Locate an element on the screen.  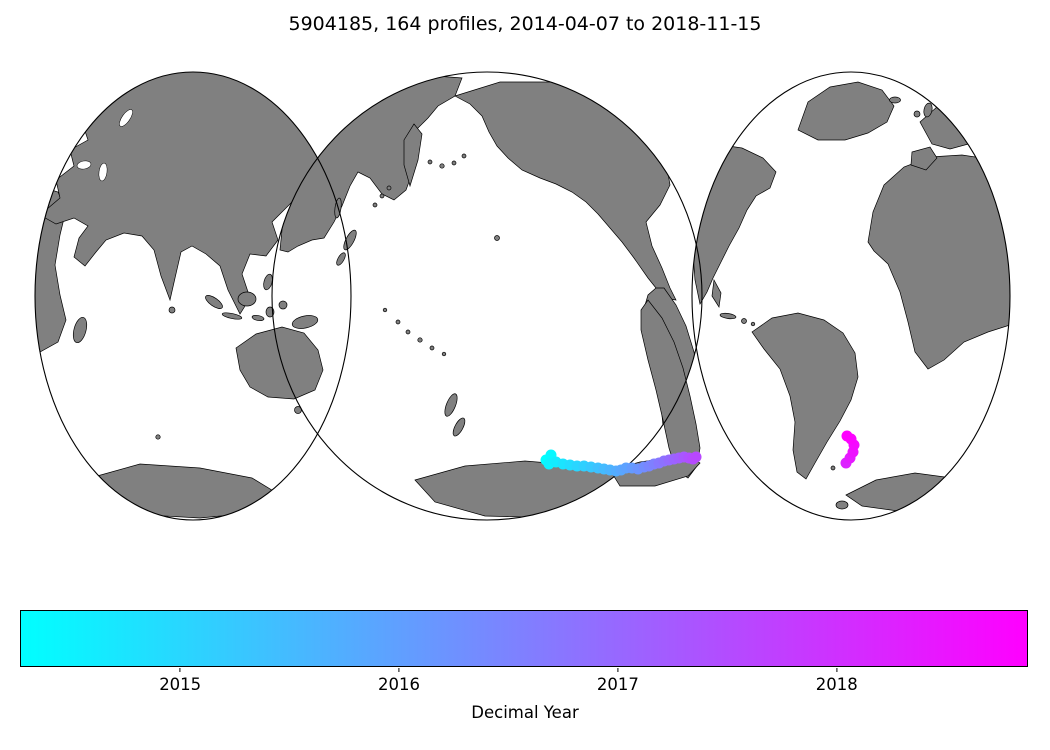
greenland is located at coordinates (846, 111).